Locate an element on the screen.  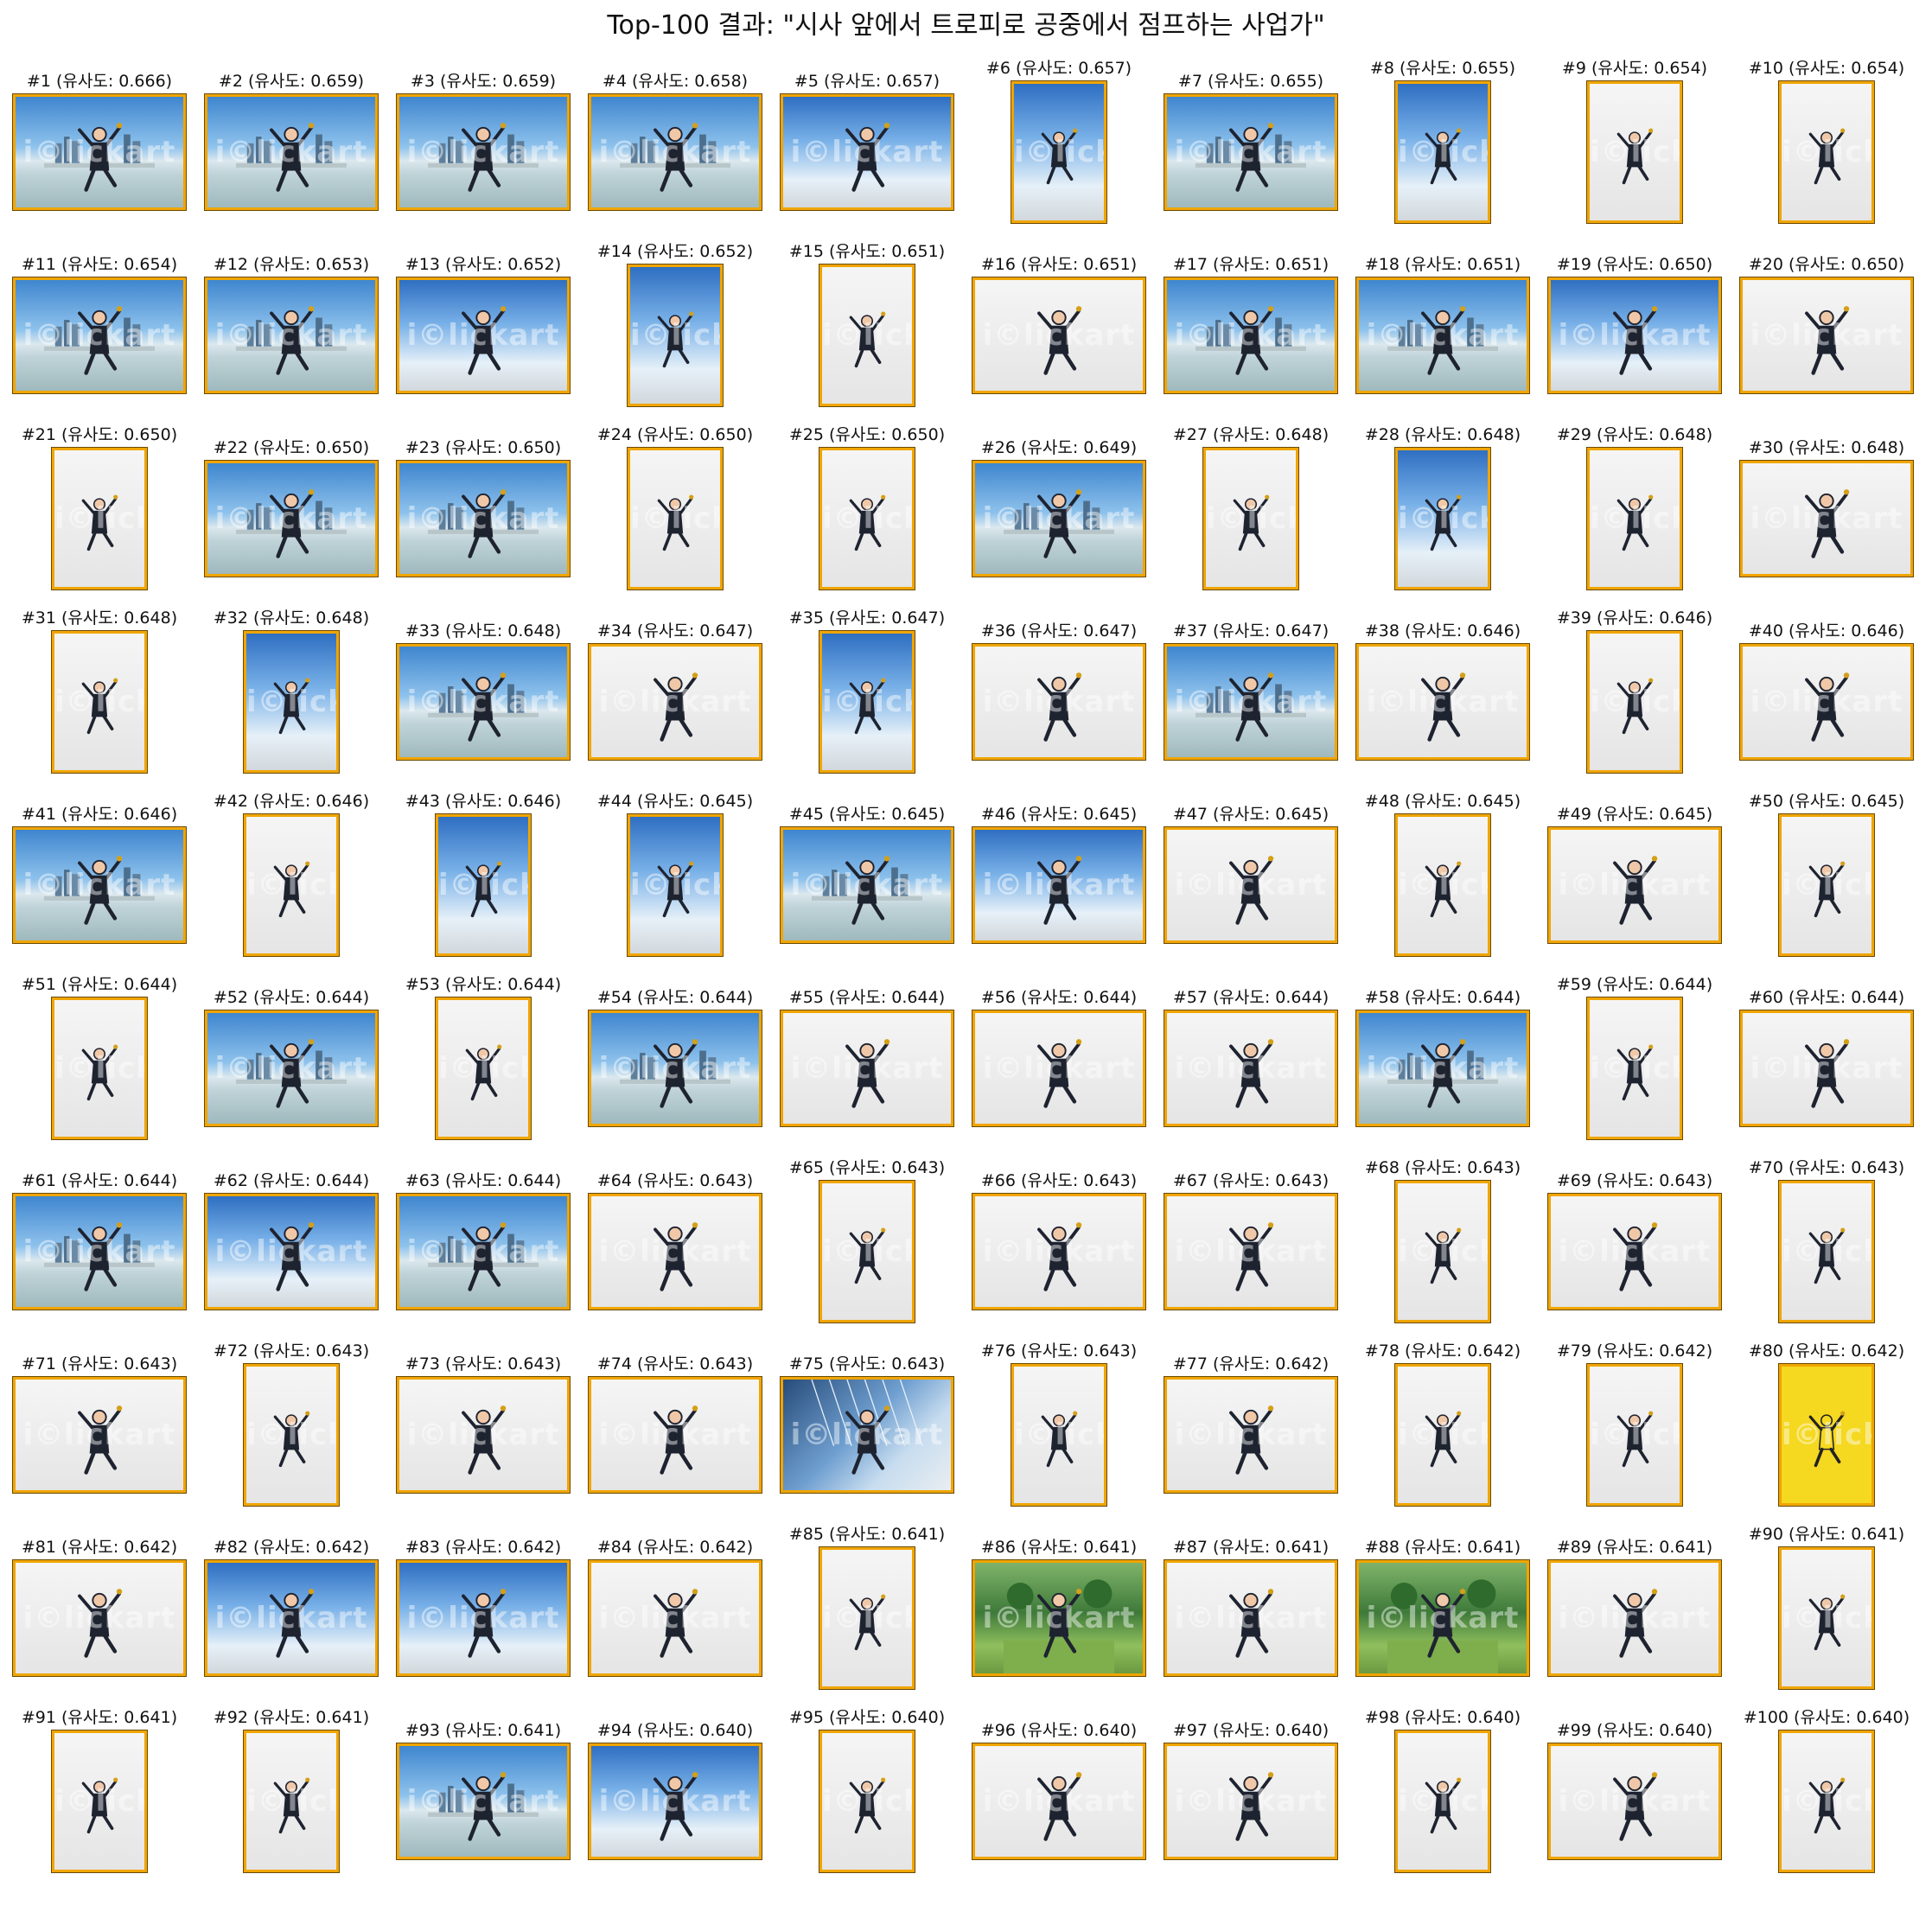
result-item: #14 (유사도: 0.652) is located at coordinates (675, 318).